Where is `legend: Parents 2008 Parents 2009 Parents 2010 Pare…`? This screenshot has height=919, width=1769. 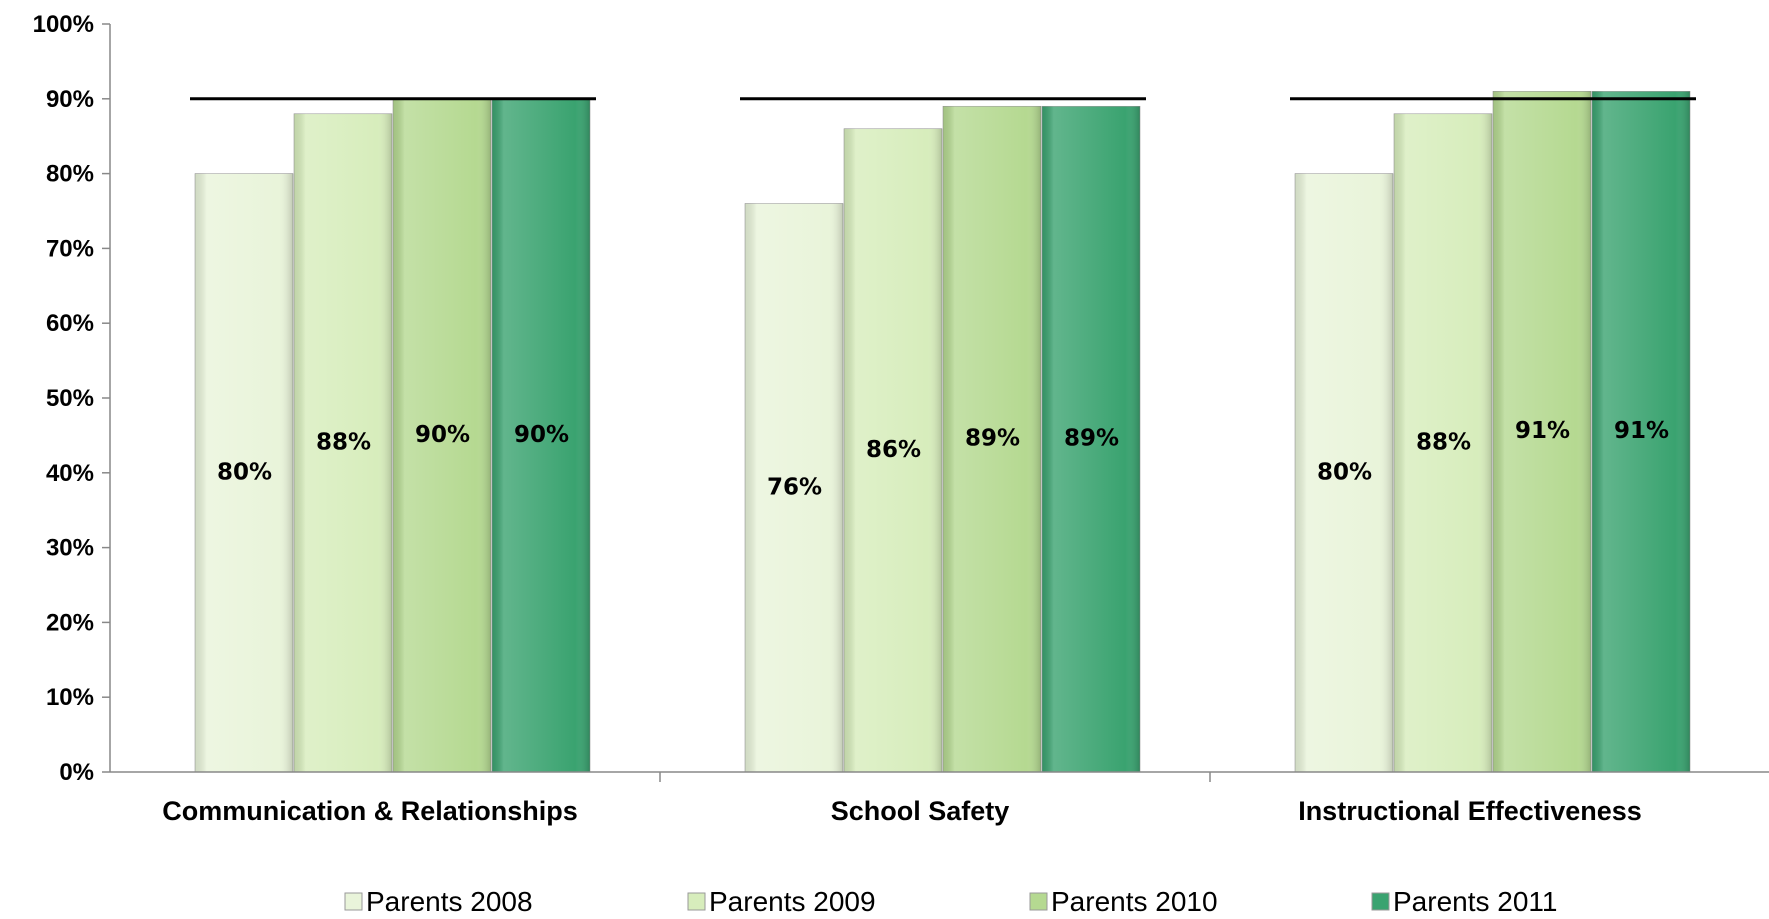 legend: Parents 2008 Parents 2009 Parents 2010 Pare… is located at coordinates (951, 901).